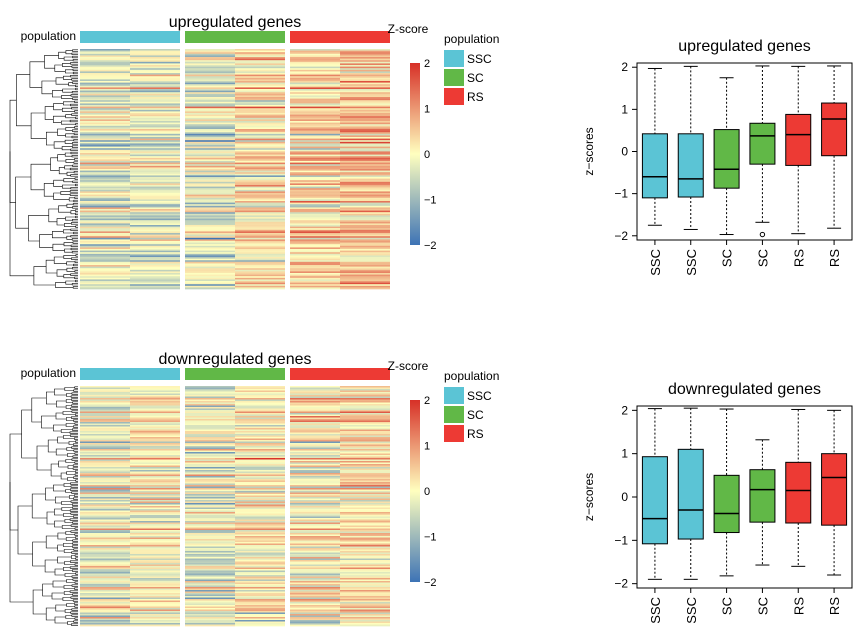 The height and width of the screenshot is (632, 862). I want to click on box-sc, so click(726, 504).